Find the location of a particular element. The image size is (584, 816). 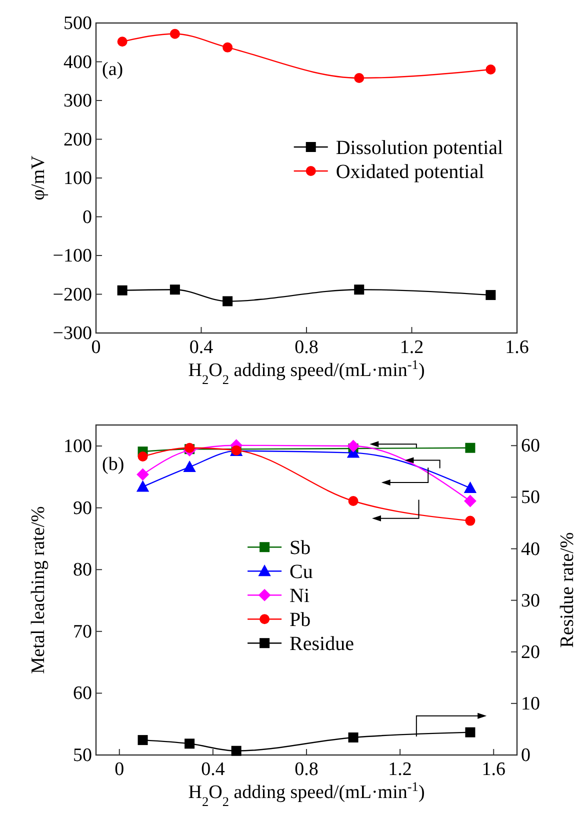

y-axis-title: Metal leaching rate/% is located at coordinates (38, 590).